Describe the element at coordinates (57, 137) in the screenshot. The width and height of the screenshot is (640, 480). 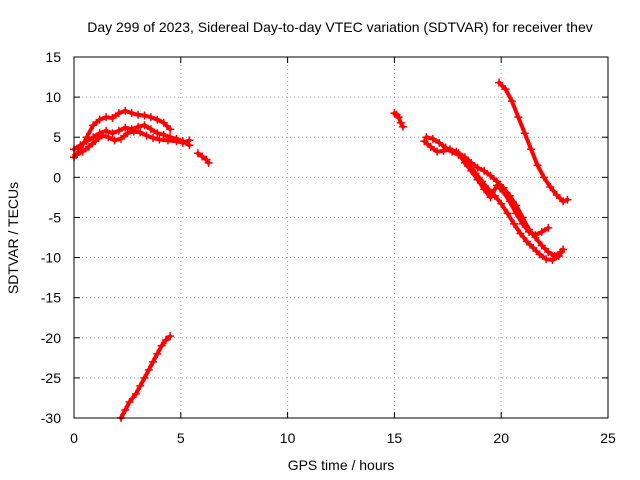
I see `y-tick-label: 5` at that location.